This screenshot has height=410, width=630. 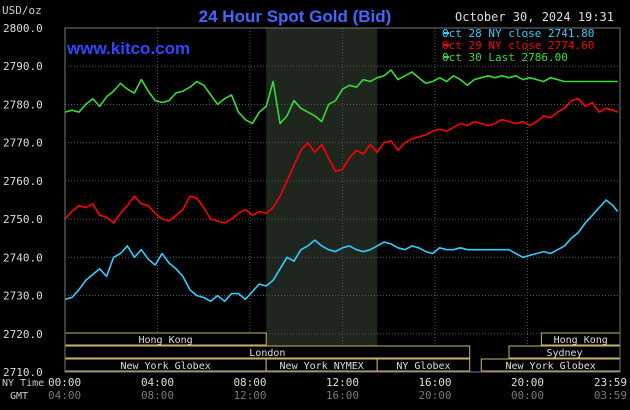 I want to click on session-label: London, so click(x=267, y=353).